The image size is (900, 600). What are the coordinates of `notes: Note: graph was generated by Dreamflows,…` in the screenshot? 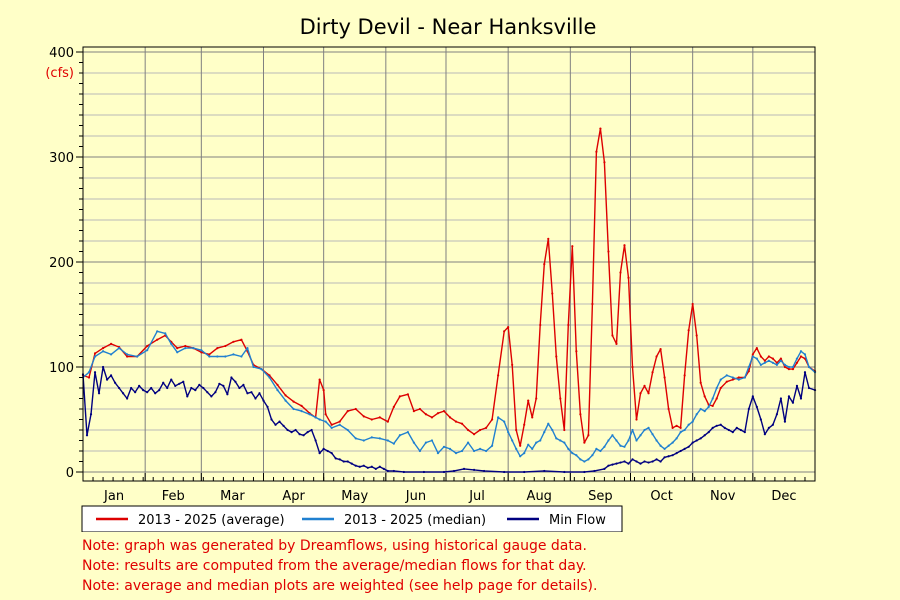 It's located at (339, 566).